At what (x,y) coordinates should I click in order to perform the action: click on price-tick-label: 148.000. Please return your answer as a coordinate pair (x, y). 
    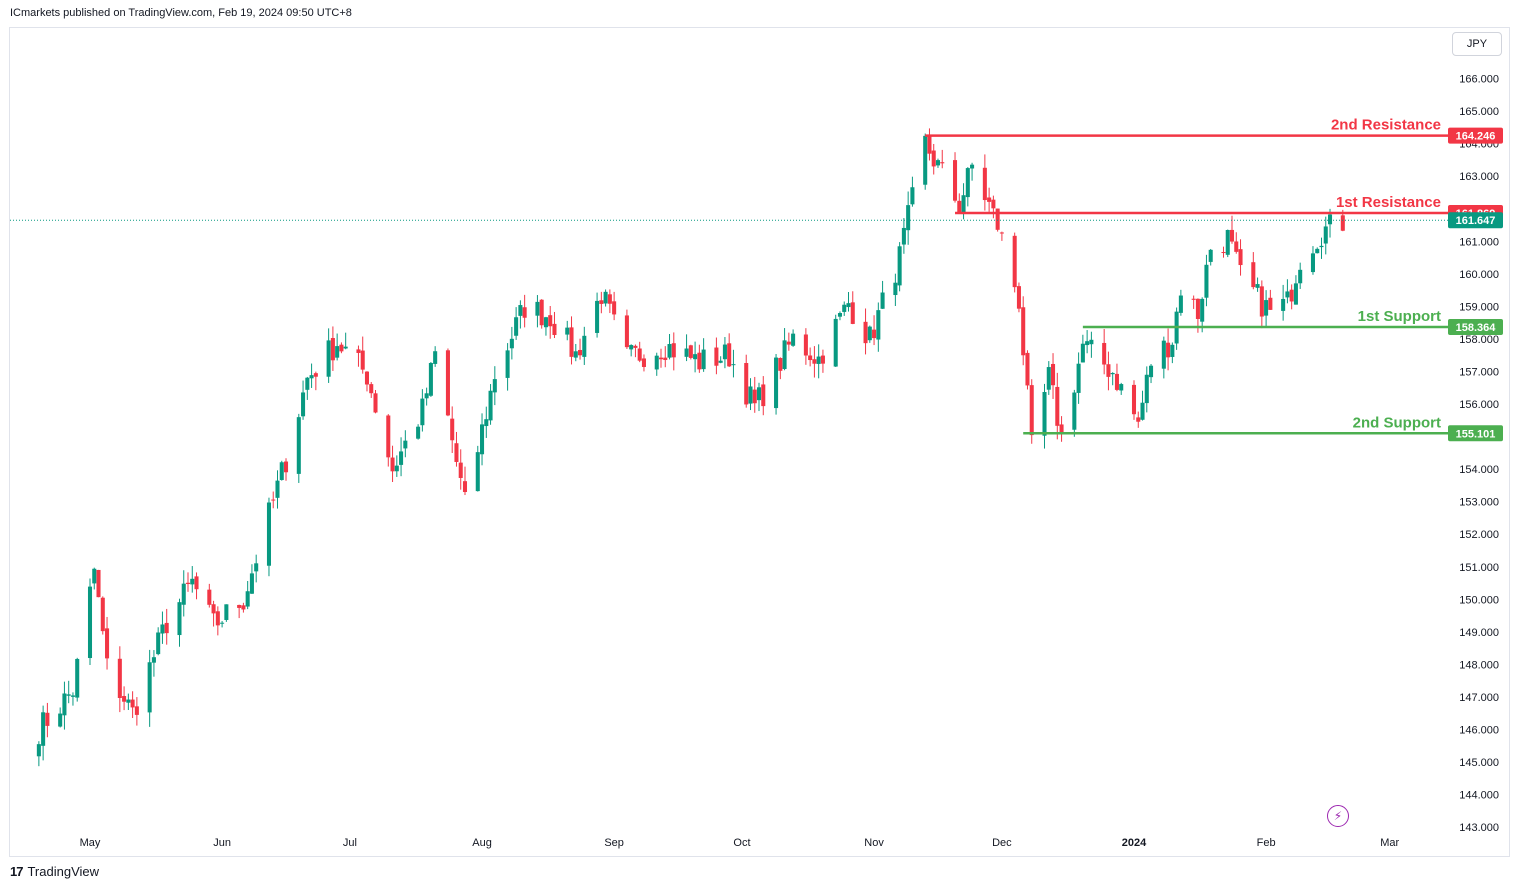
    Looking at the image, I should click on (1479, 665).